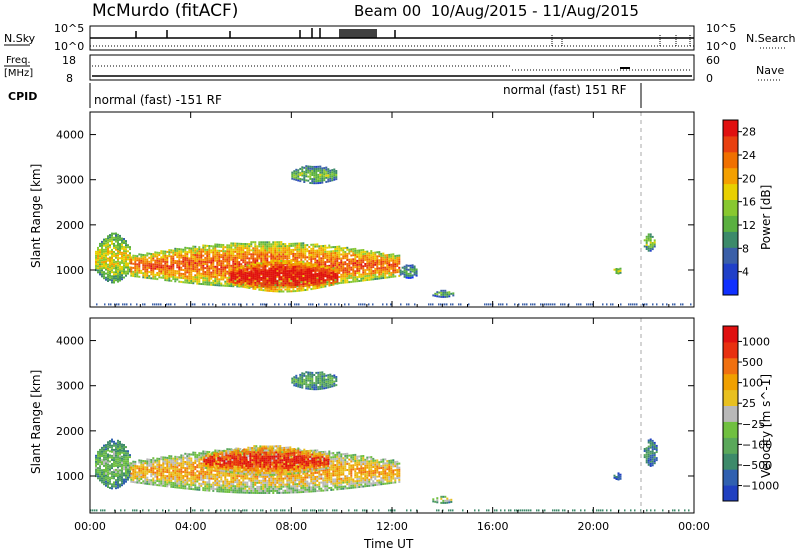  What do you see at coordinates (730, 207) in the screenshot?
I see `power-colorbar-frame` at bounding box center [730, 207].